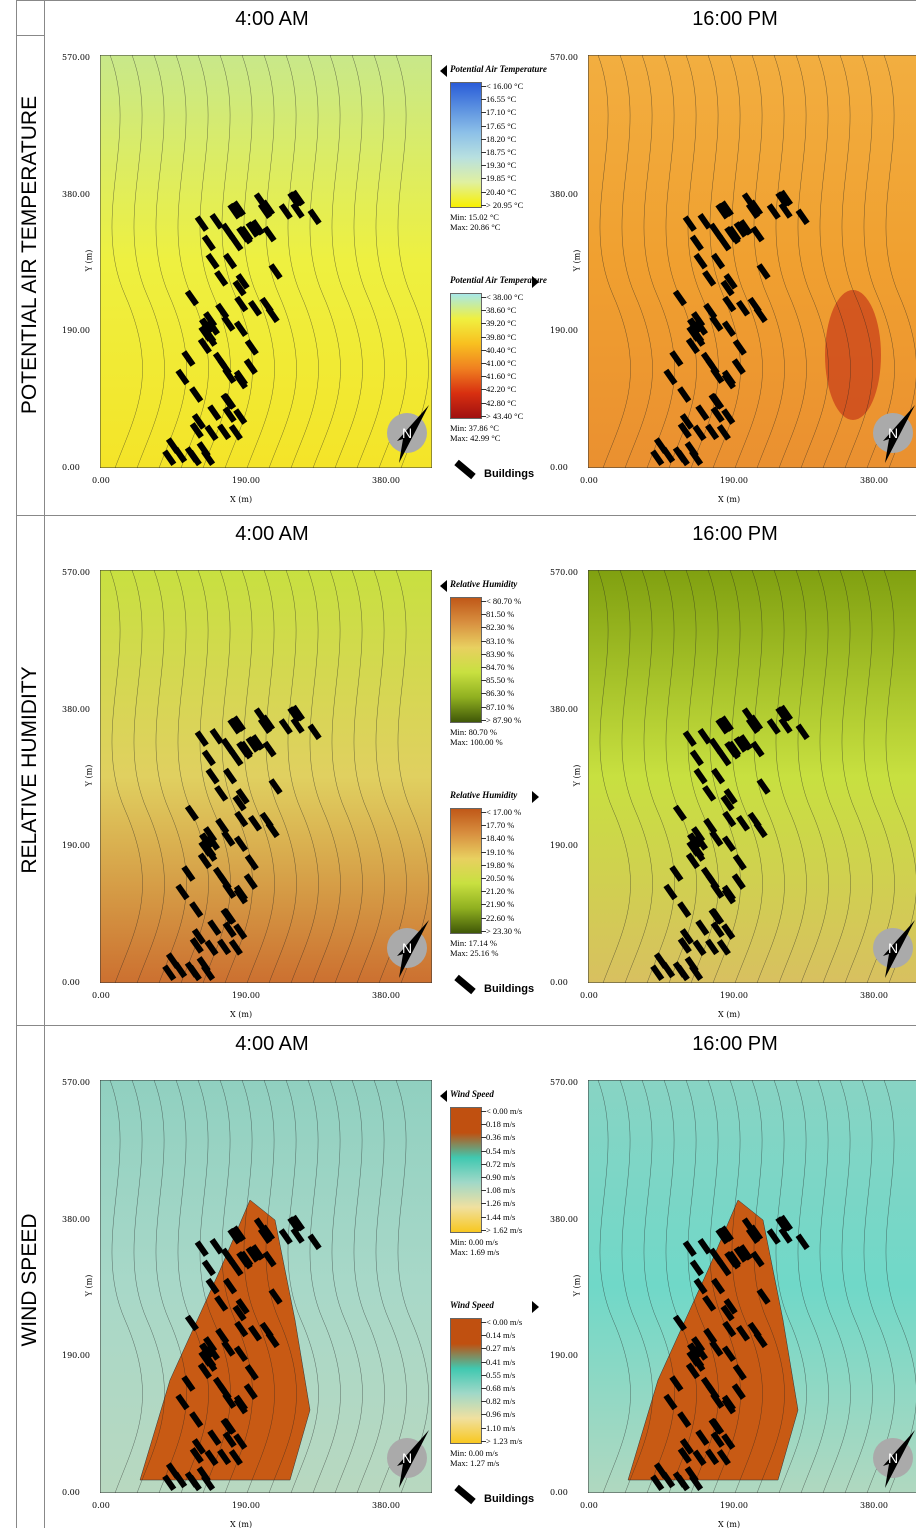  I want to click on legend-entry: 42.20 °C, so click(501, 389).